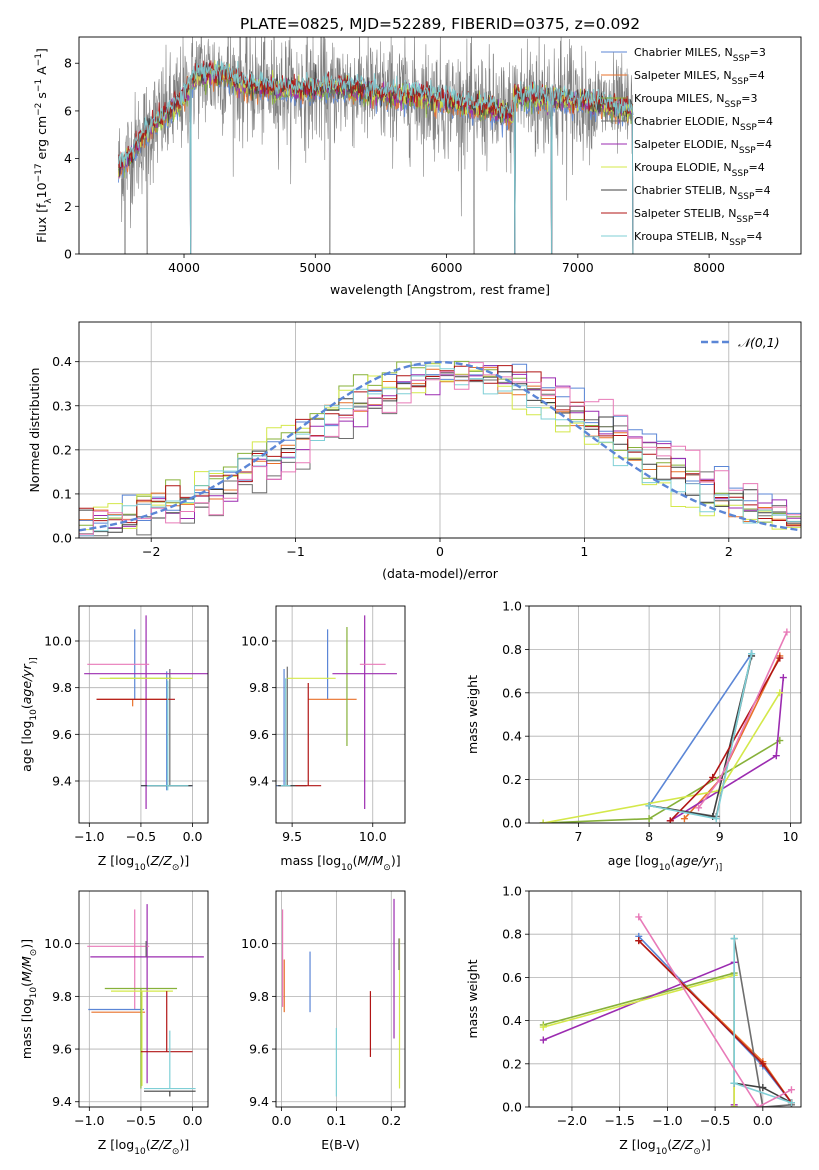 The height and width of the screenshot is (1170, 819). I want to click on x-tick-label: 10.0, so click(373, 836).